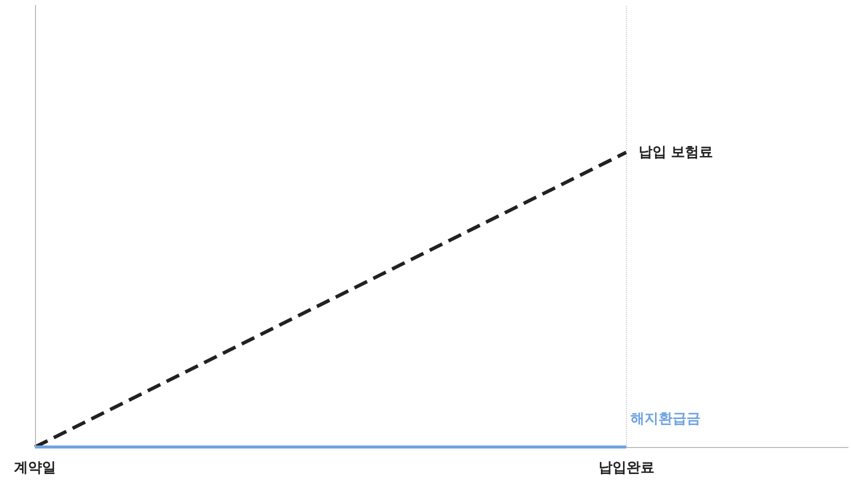 This screenshot has height=481, width=851. Describe the element at coordinates (35, 468) in the screenshot. I see `x-tick-label: 계약일` at that location.